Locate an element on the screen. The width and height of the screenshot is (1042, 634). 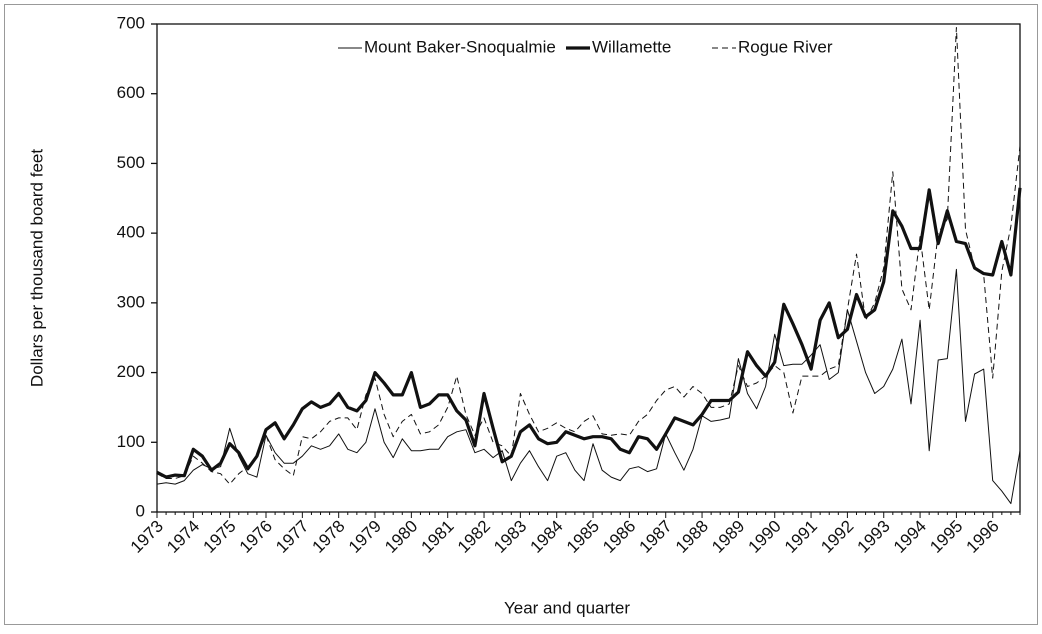
y-tick-label: 300 is located at coordinates (131, 301).